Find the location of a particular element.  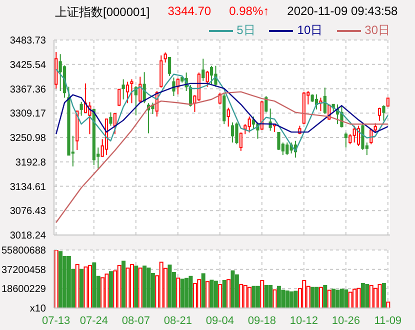

y-tick-label: 18600229 is located at coordinates (24, 290).